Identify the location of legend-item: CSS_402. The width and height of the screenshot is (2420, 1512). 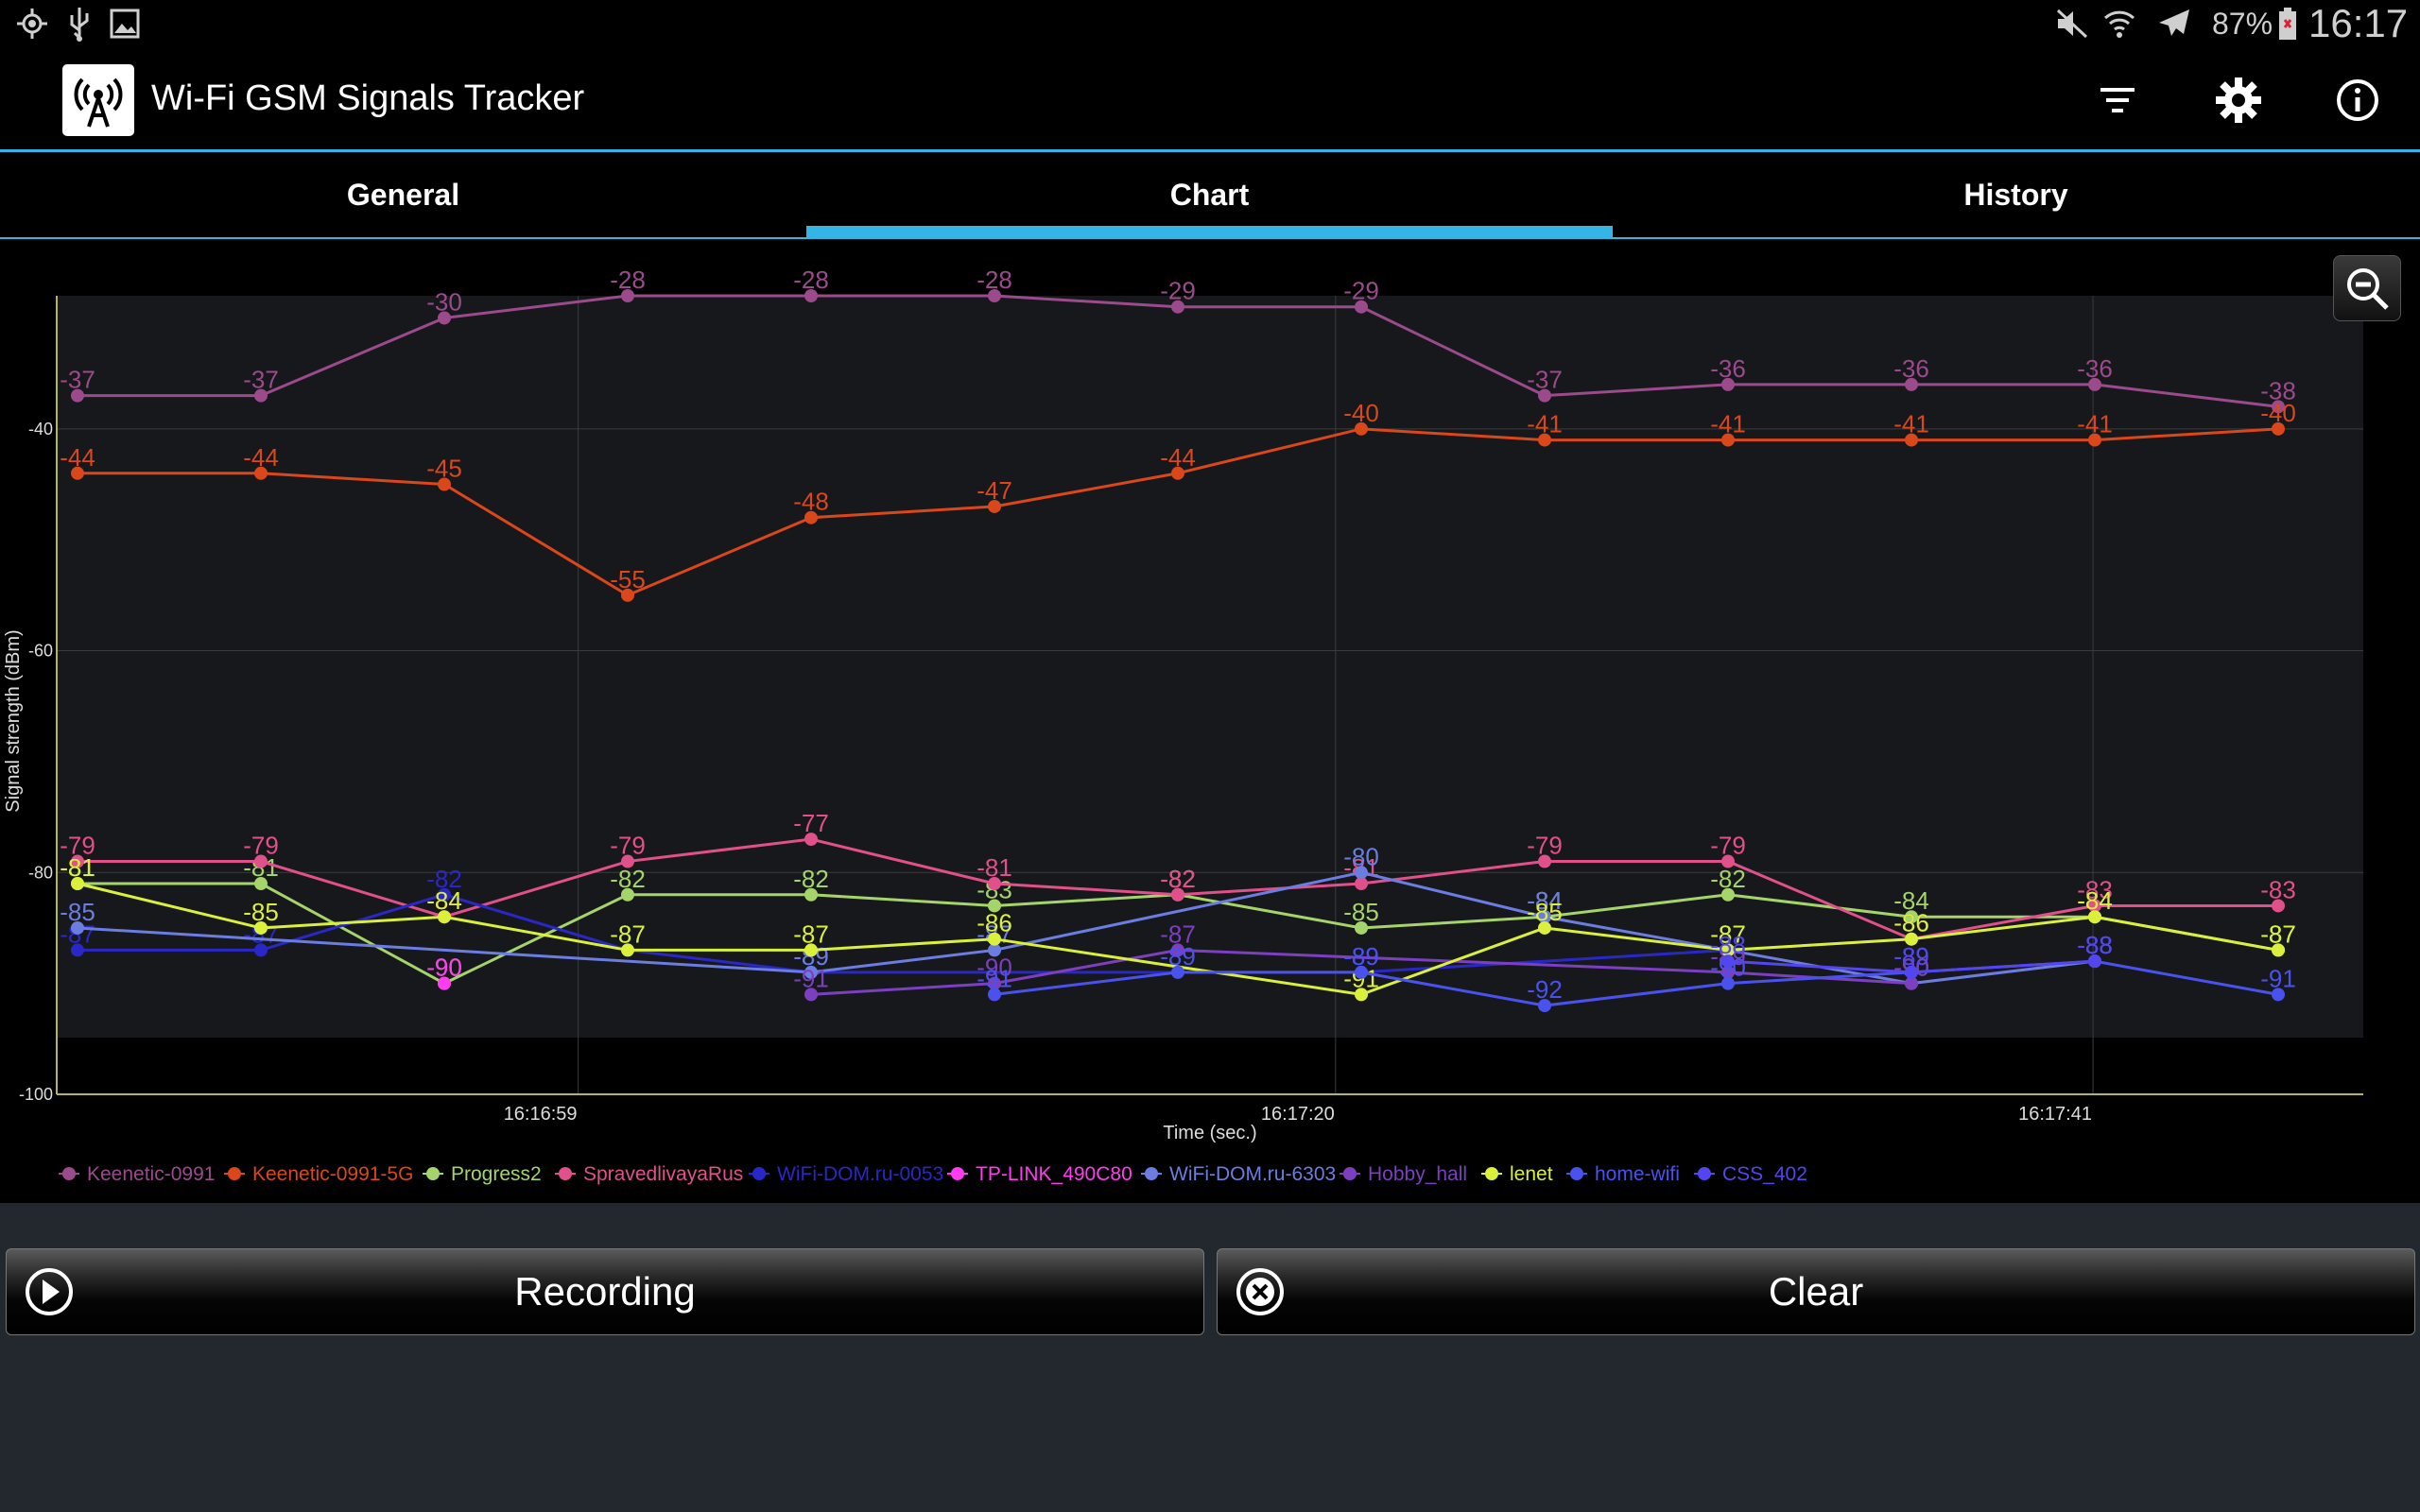
(1751, 1174).